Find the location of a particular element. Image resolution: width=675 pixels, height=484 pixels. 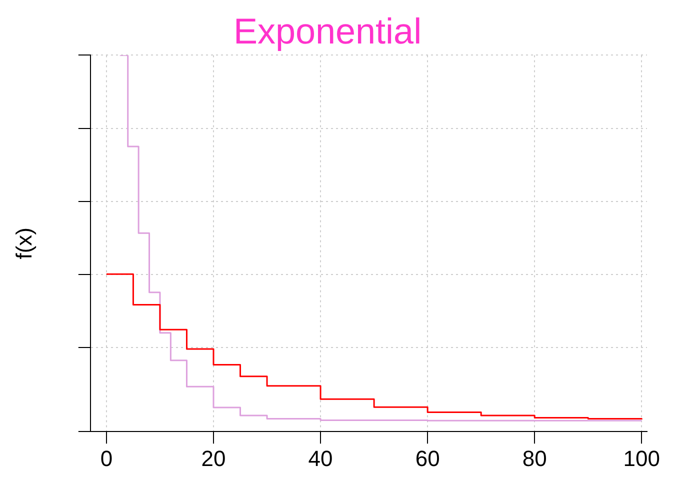

chart-title: Exponential is located at coordinates (327, 31).